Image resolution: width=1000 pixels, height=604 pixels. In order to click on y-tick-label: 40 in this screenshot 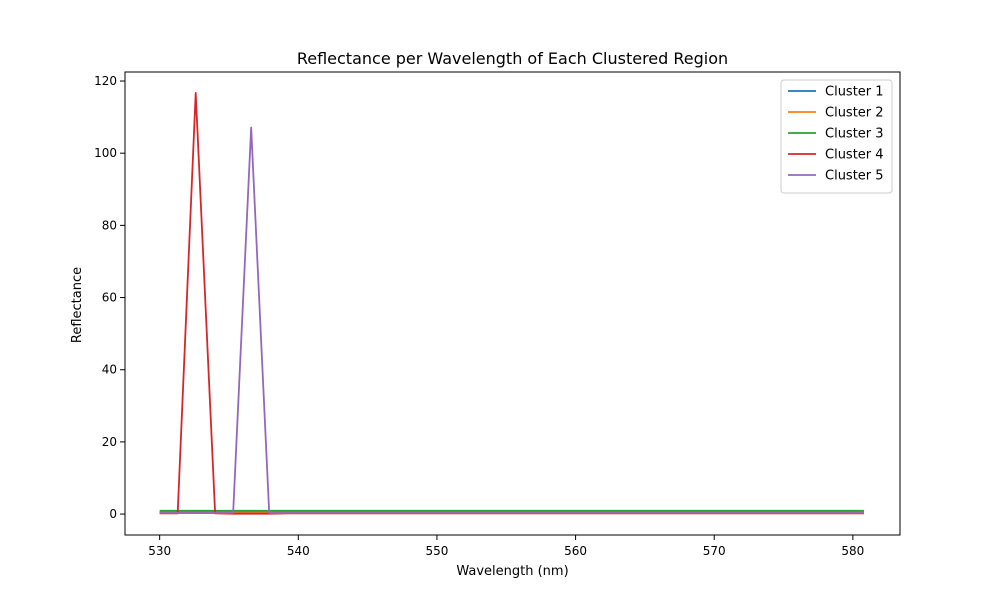, I will do `click(109, 370)`.